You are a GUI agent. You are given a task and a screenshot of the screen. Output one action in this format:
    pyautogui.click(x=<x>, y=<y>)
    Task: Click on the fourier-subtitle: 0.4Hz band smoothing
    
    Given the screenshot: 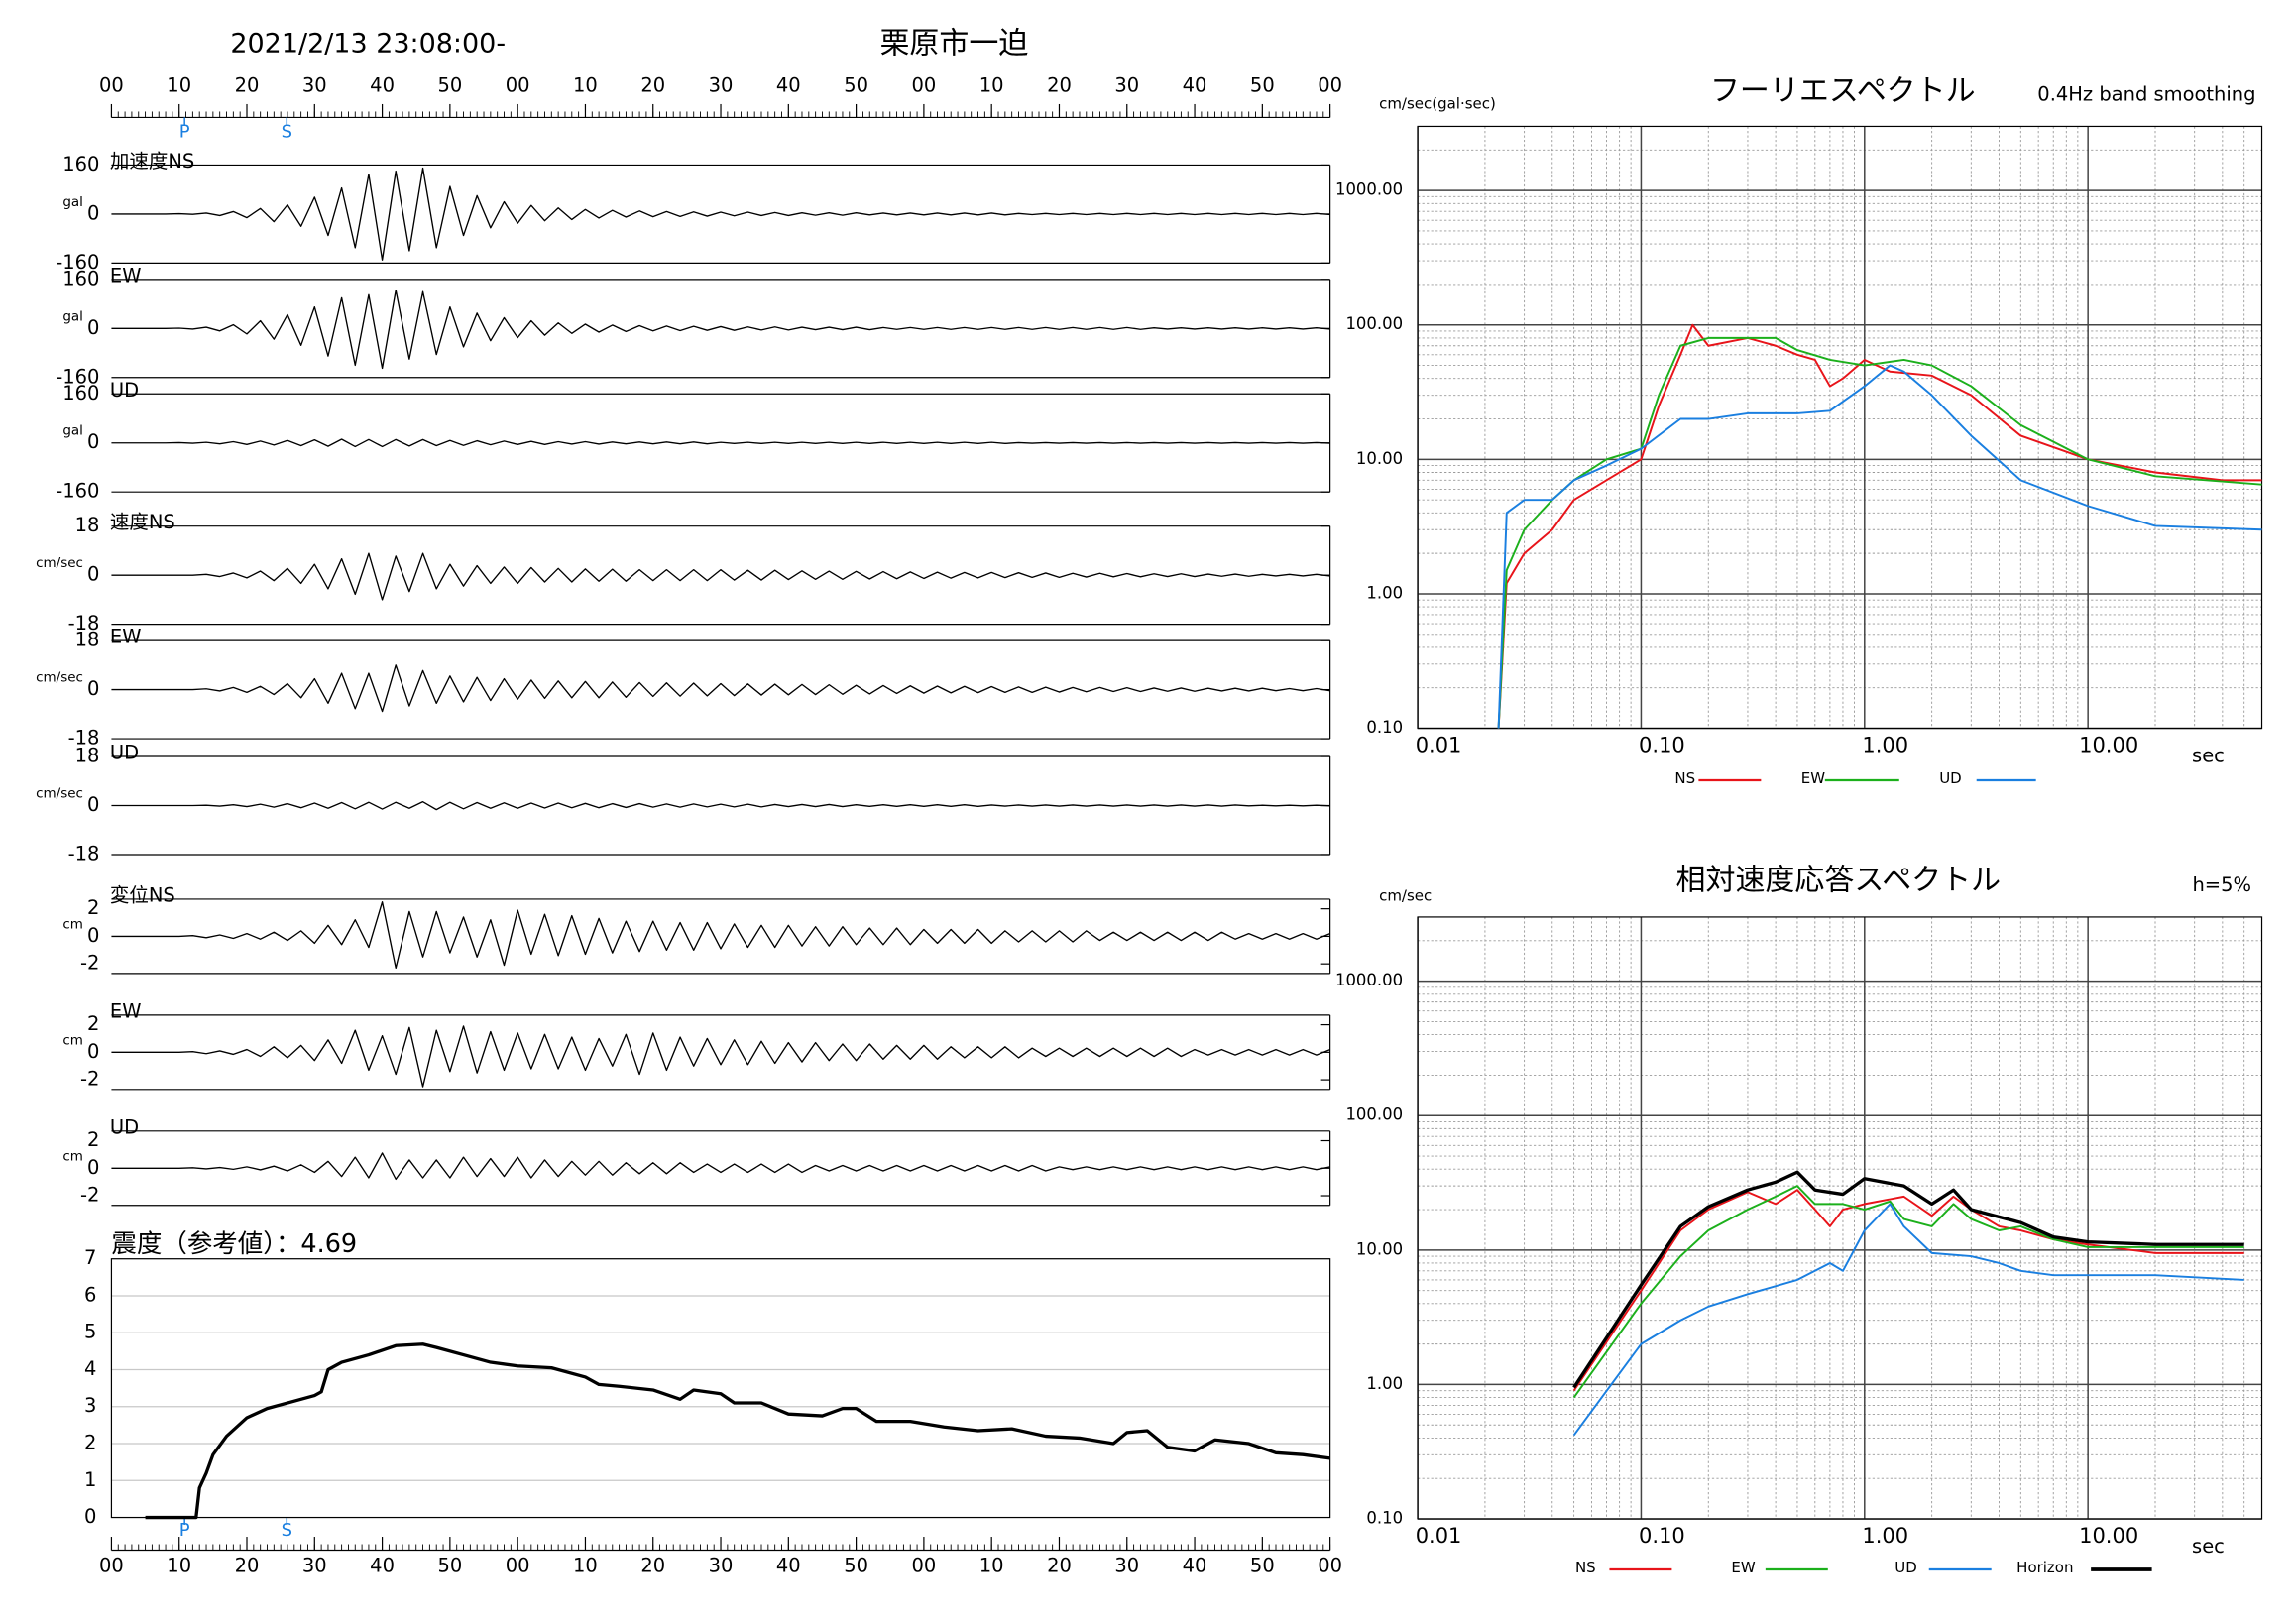 What is the action you would take?
    pyautogui.click(x=2146, y=93)
    